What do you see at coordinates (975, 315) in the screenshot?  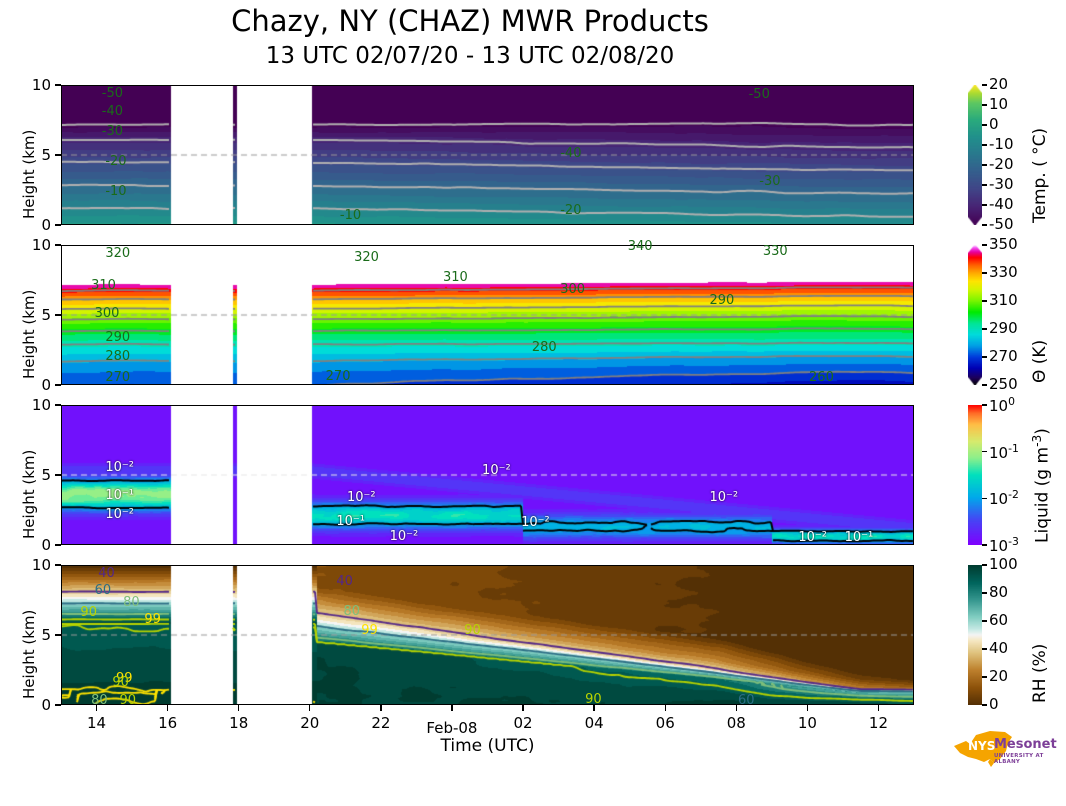 I see `colorbar-potential_temperature` at bounding box center [975, 315].